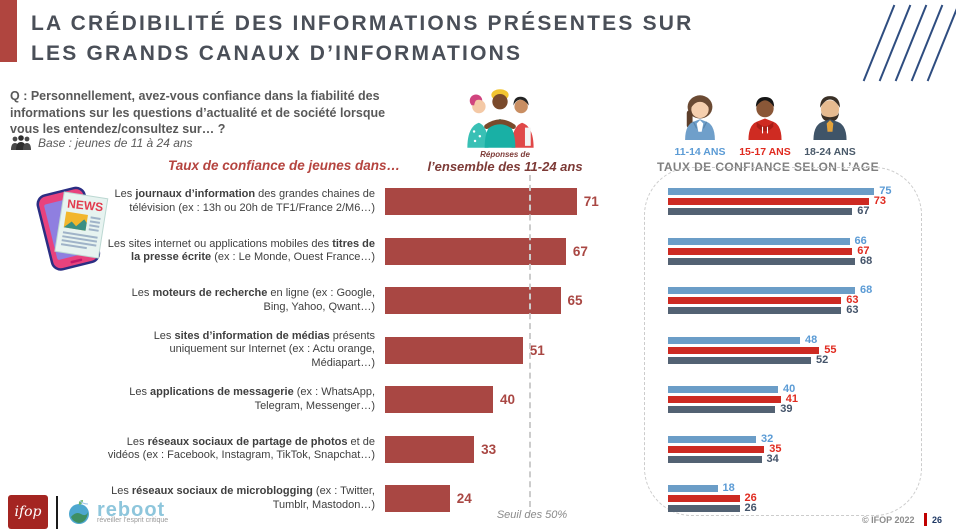  What do you see at coordinates (505, 166) in the screenshot?
I see `center-caption: l’ensemble des 11-24 ans` at bounding box center [505, 166].